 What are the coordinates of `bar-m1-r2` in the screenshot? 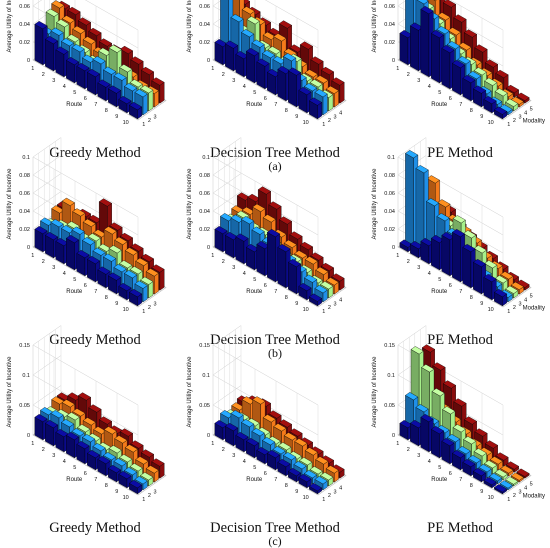 It's located at (231, 56).